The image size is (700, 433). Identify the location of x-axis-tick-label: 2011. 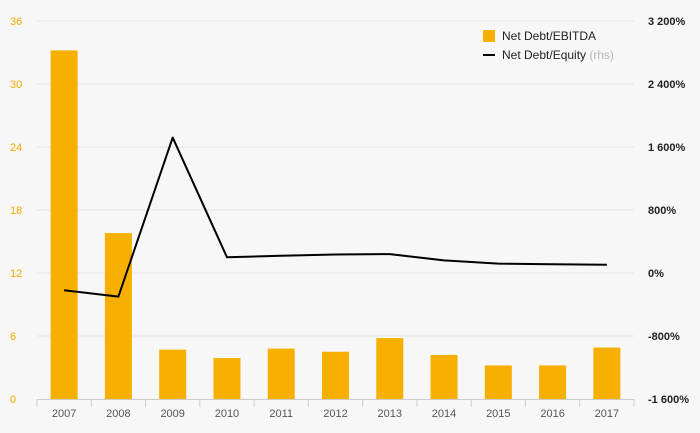
(281, 414).